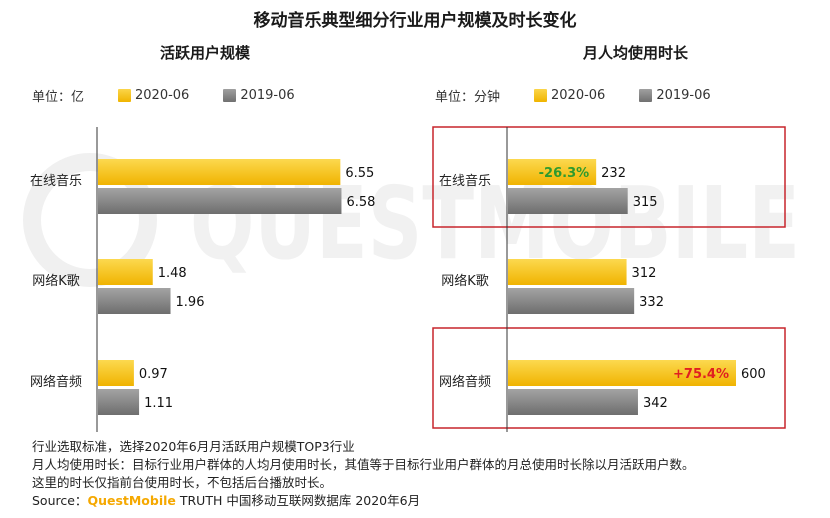  What do you see at coordinates (645, 202) in the screenshot?
I see `data-label-2019: 315` at bounding box center [645, 202].